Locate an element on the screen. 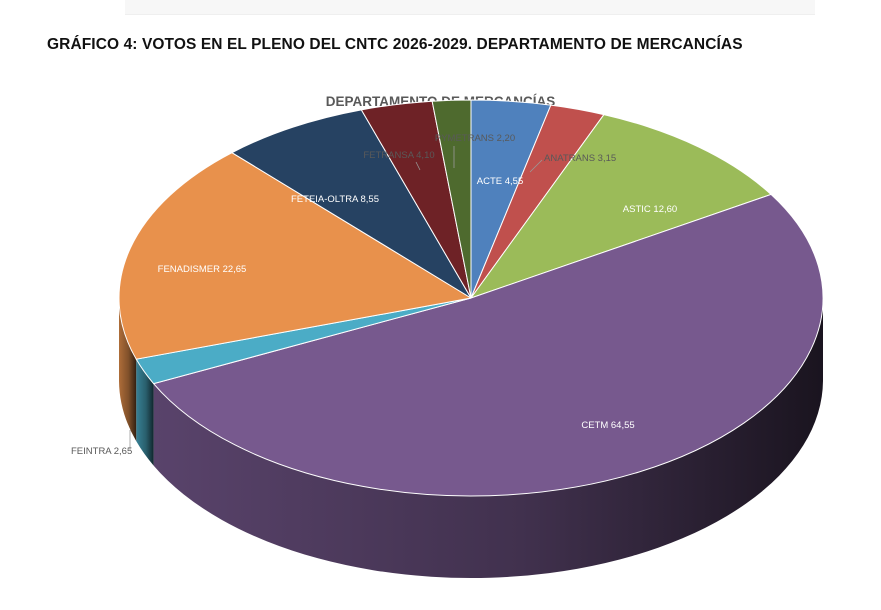 Image resolution: width=881 pixels, height=610 pixels. pie-slice-feteia-oltra is located at coordinates (351, 204).